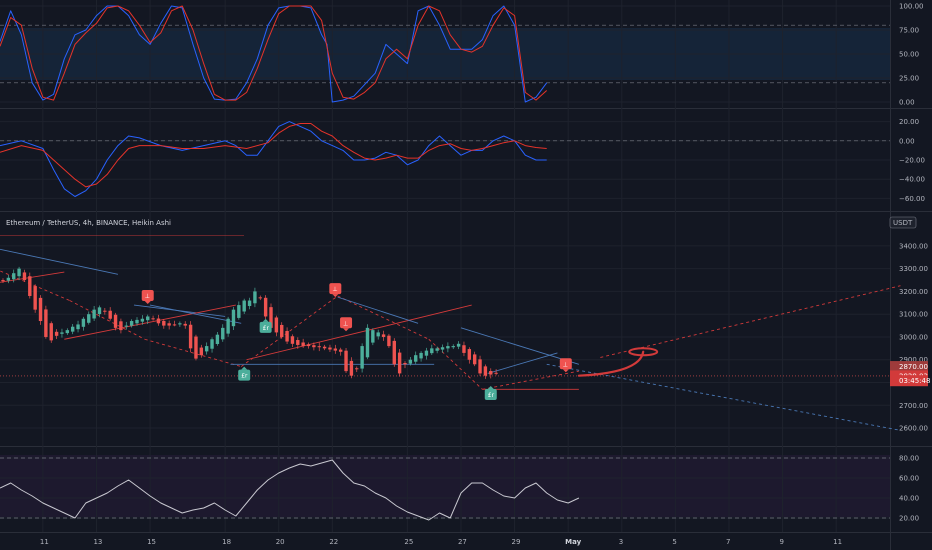 The height and width of the screenshot is (550, 932). What do you see at coordinates (643, 352) in the screenshot?
I see `projection-target` at bounding box center [643, 352].